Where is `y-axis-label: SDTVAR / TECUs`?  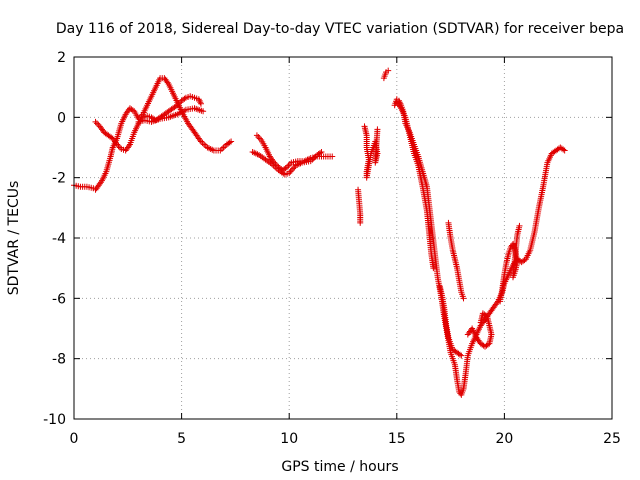
y-axis-label: SDTVAR / TECUs is located at coordinates (14, 238).